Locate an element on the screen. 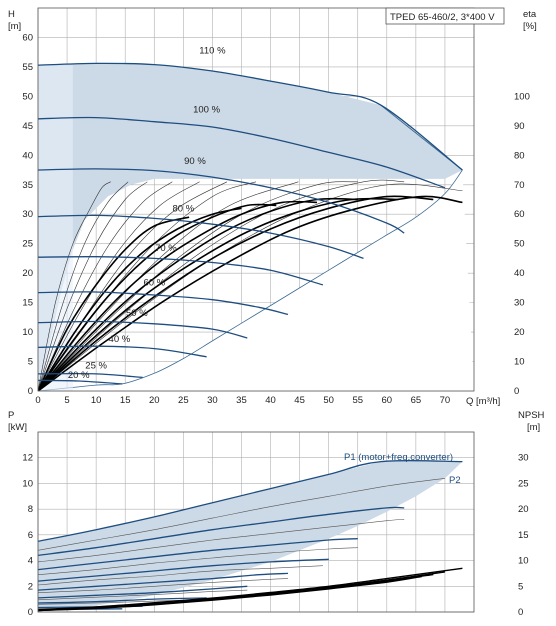 This screenshot has height=626, width=556. lower-y2-tick-labels: 0 5 10 15 20 25 30 is located at coordinates (523, 535).